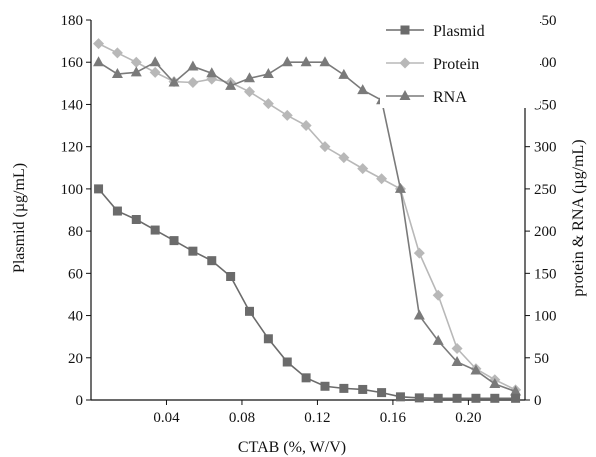 This screenshot has height=457, width=596. I want to click on right-y-tick-label: 150, so click(545, 274).